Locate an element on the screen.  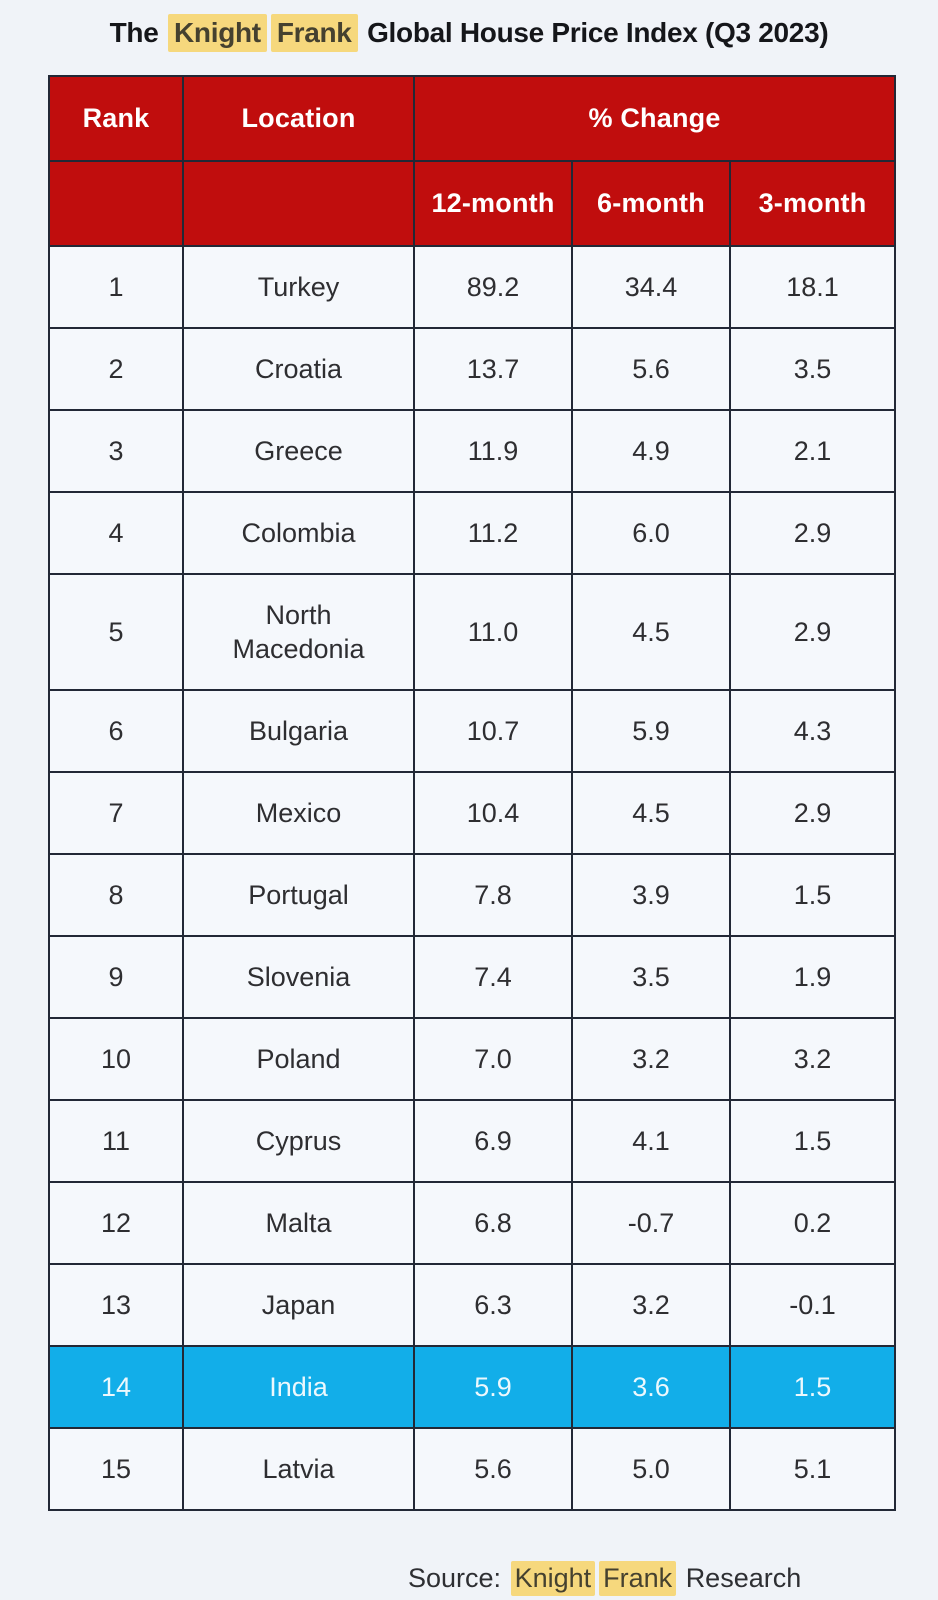
rank-cell: 11 is located at coordinates (116, 1141).